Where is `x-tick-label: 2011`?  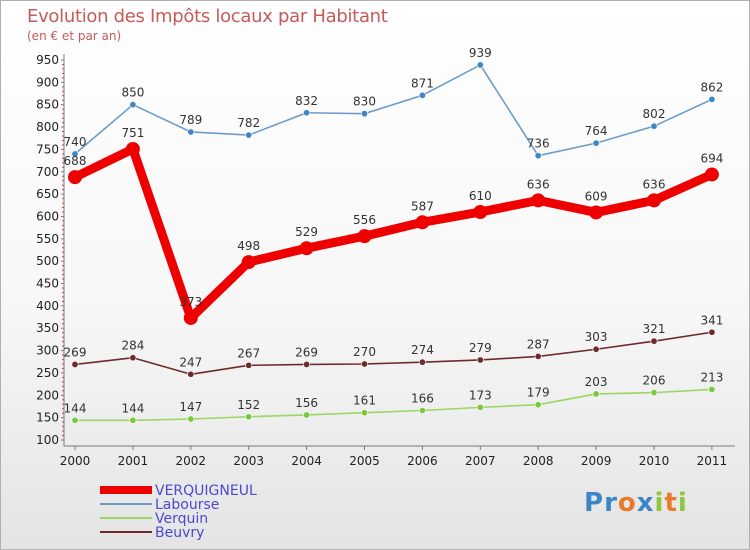 x-tick-label: 2011 is located at coordinates (712, 461).